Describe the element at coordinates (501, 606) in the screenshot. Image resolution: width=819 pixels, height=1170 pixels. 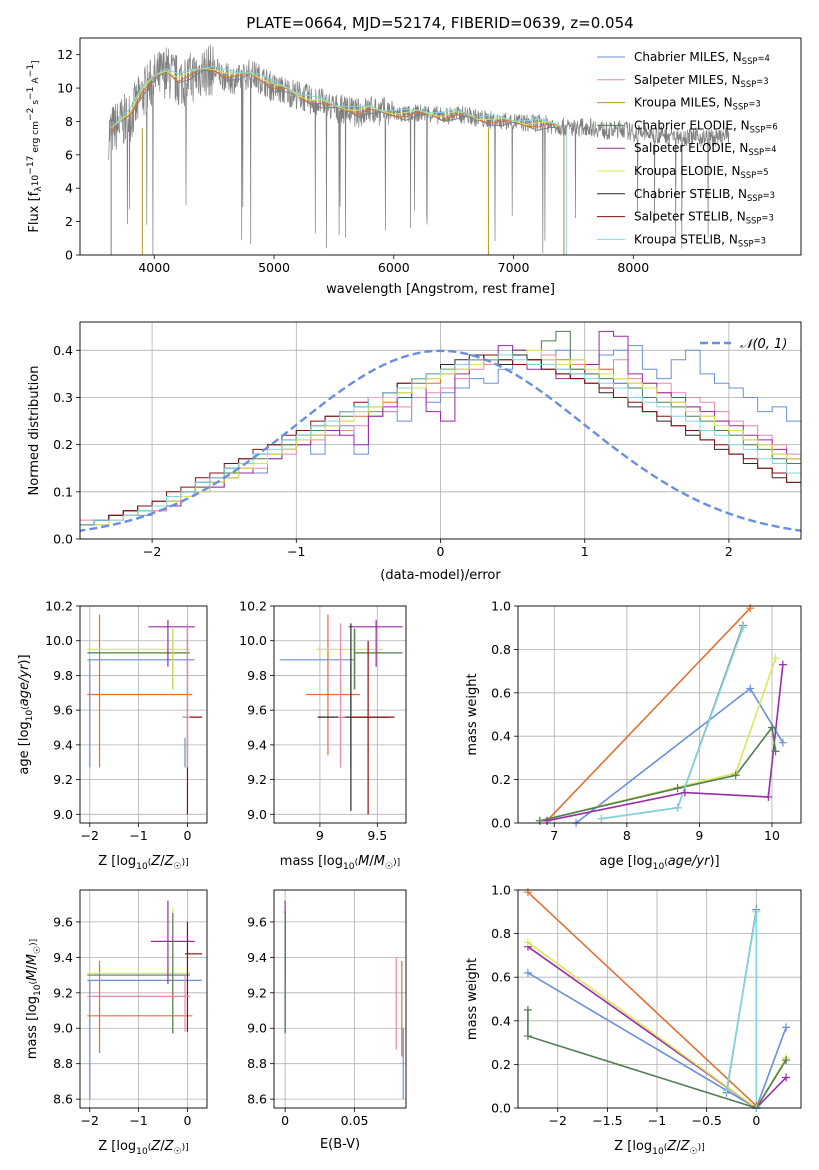
I see `y-tick-label: 1.0` at that location.